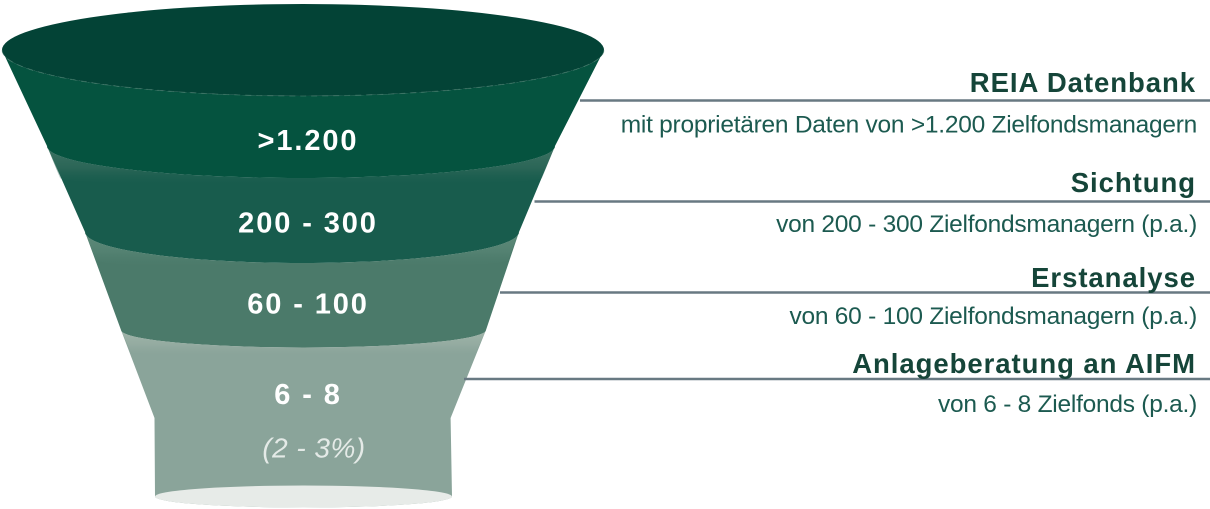  I want to click on svg-text: (2 - 3%), so click(313, 447).